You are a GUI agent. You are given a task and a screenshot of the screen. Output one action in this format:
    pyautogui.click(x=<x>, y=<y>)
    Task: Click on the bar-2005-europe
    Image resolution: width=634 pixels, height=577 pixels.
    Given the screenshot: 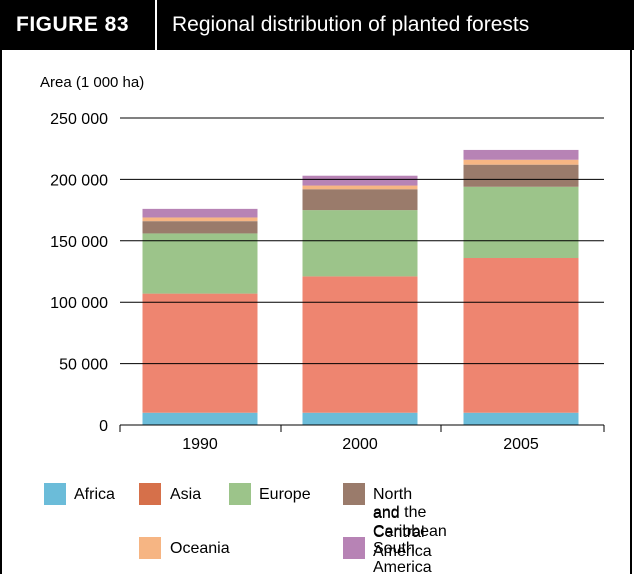 What is the action you would take?
    pyautogui.click(x=521, y=222)
    